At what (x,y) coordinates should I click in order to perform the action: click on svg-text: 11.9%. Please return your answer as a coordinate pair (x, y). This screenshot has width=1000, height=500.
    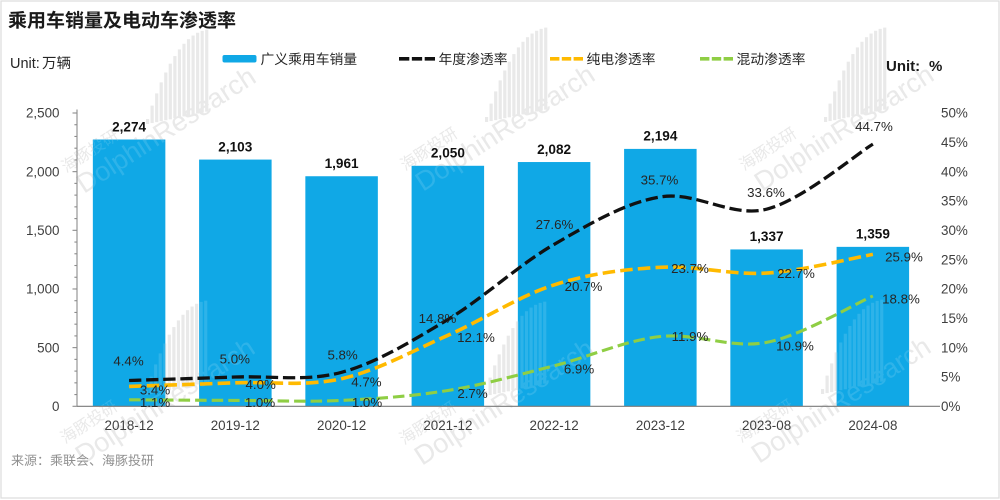
    Looking at the image, I should click on (690, 336).